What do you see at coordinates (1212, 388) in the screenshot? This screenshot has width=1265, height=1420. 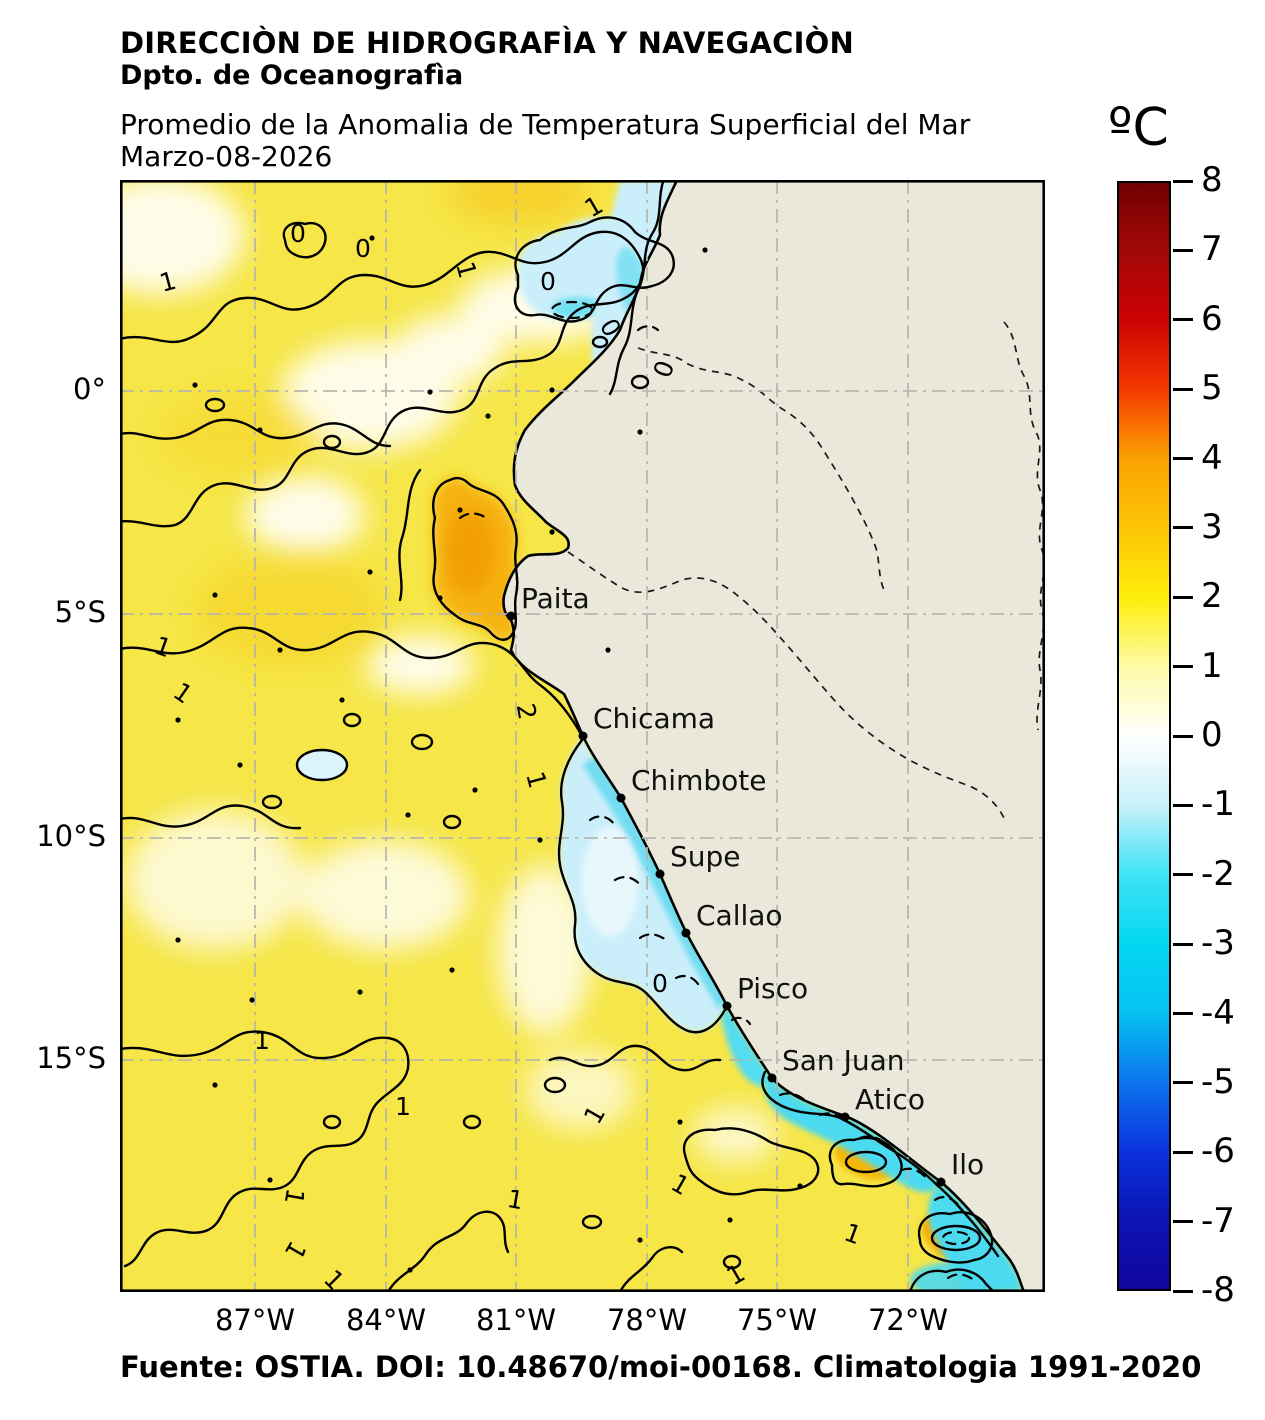 I see `colorbar-tick-label: 5` at bounding box center [1212, 388].